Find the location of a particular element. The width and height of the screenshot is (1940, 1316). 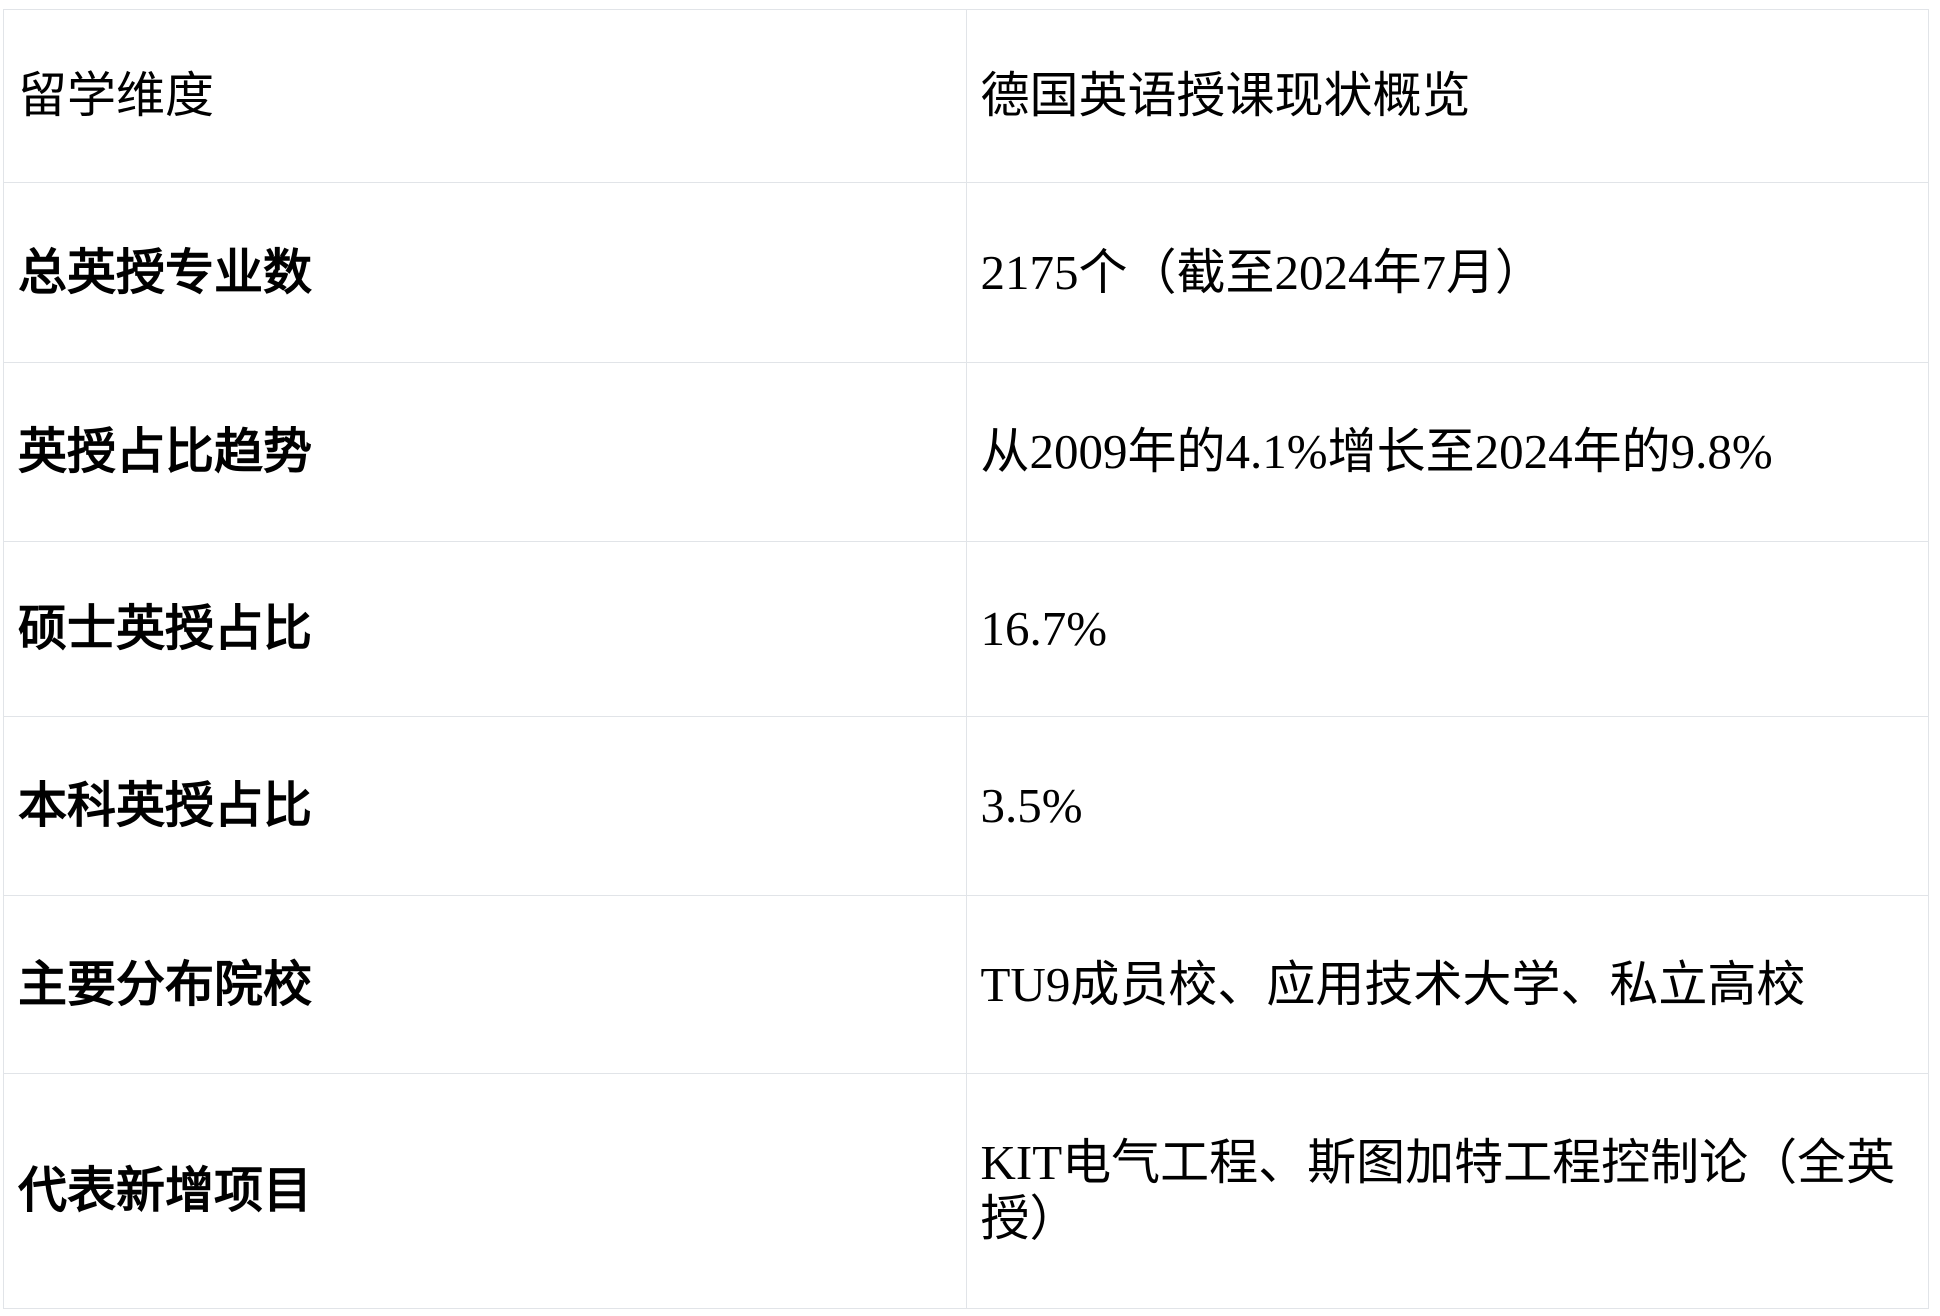

table-header: 留学维度 德国英语授课现状概览 is located at coordinates (966, 96).